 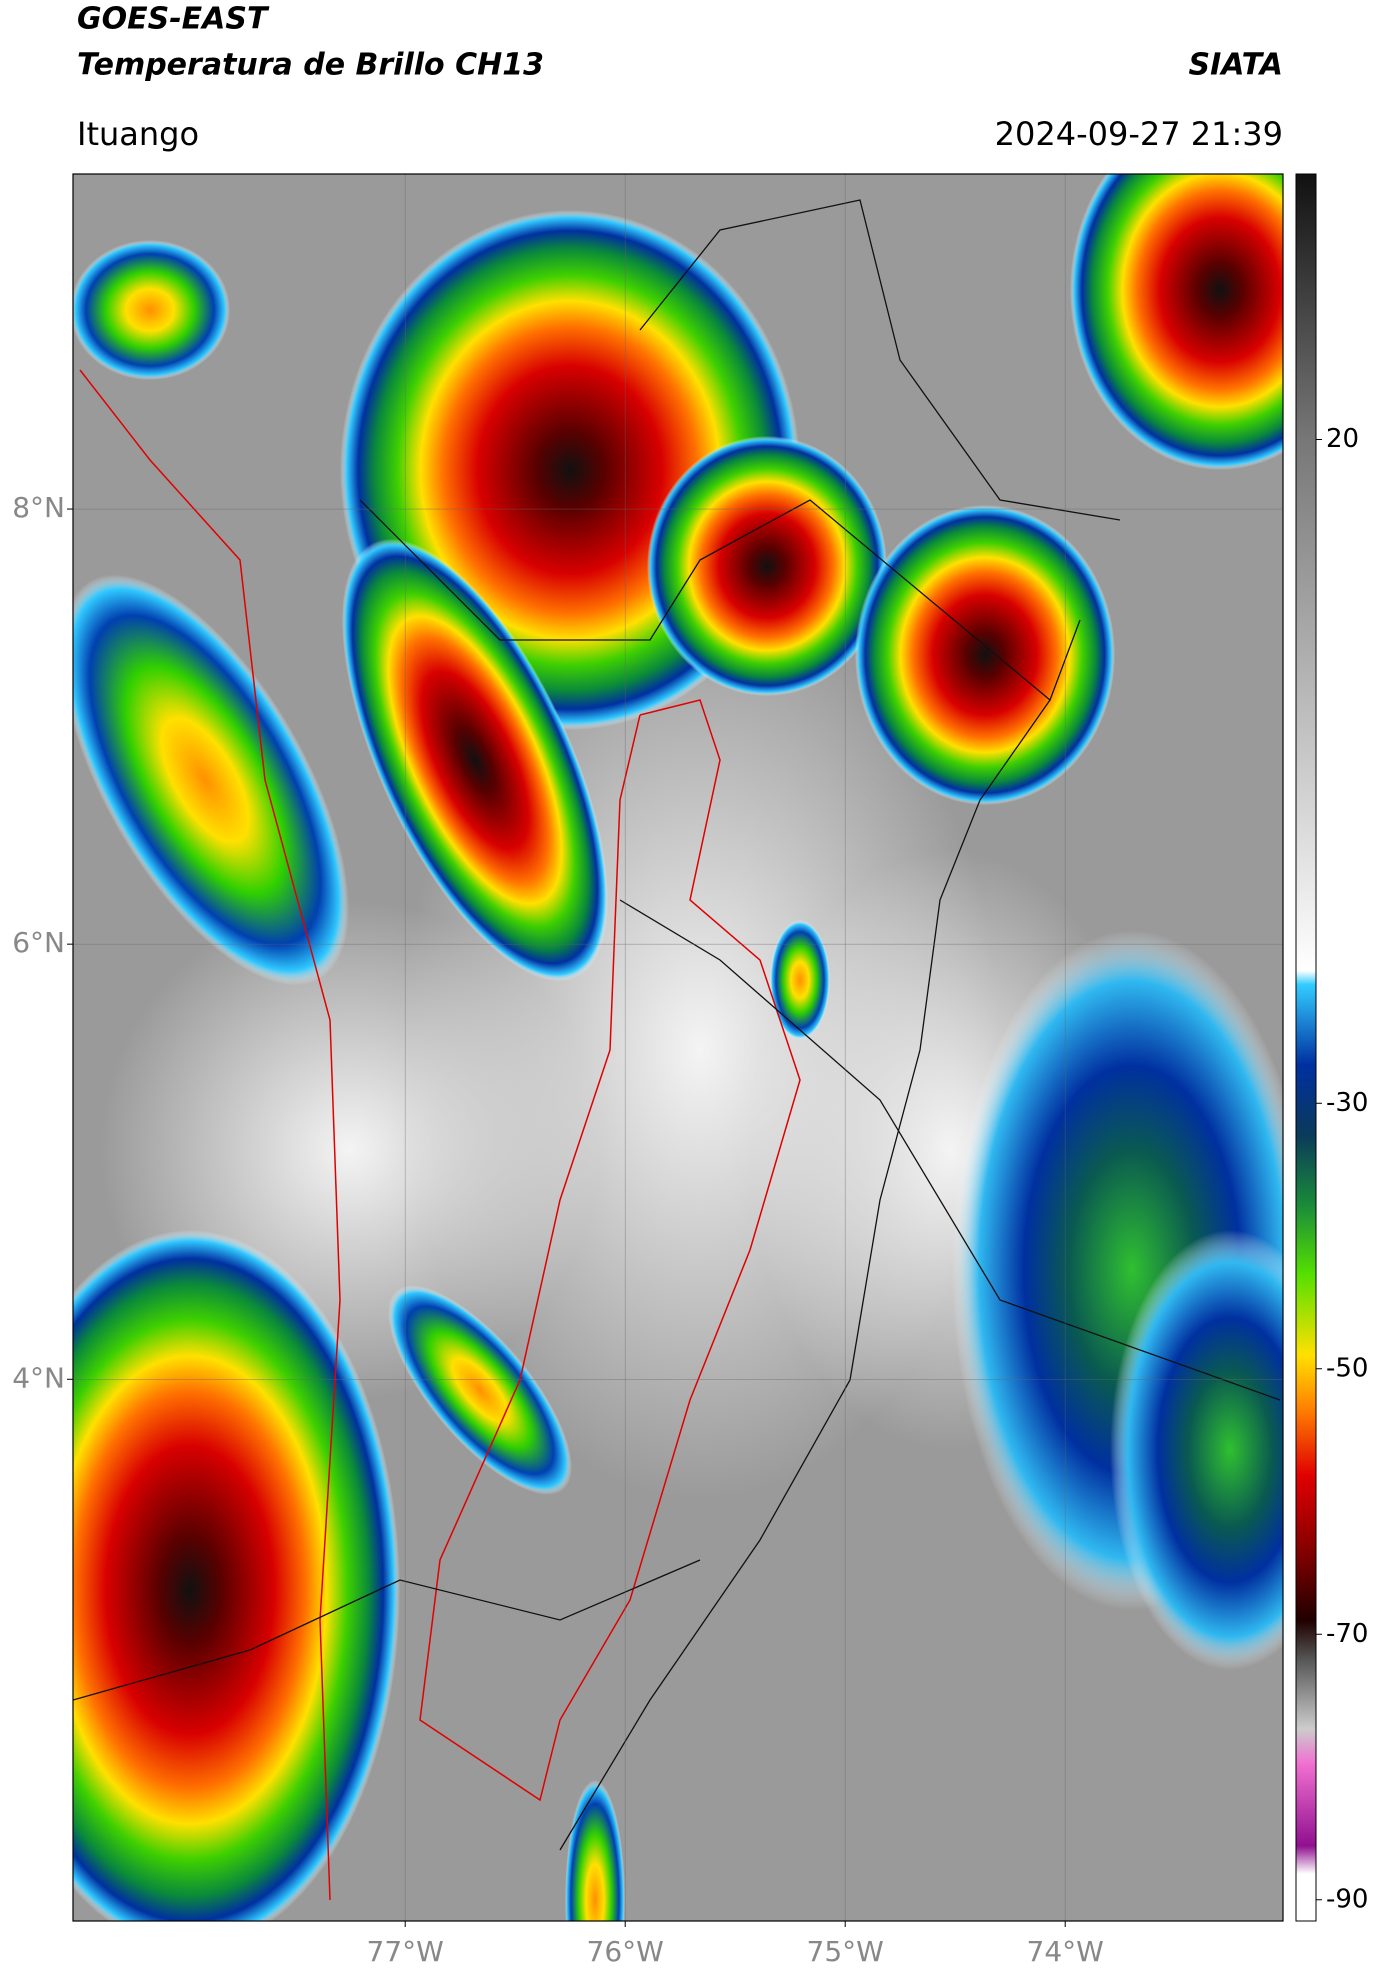 What do you see at coordinates (138, 134) in the screenshot?
I see `location: Ituango` at bounding box center [138, 134].